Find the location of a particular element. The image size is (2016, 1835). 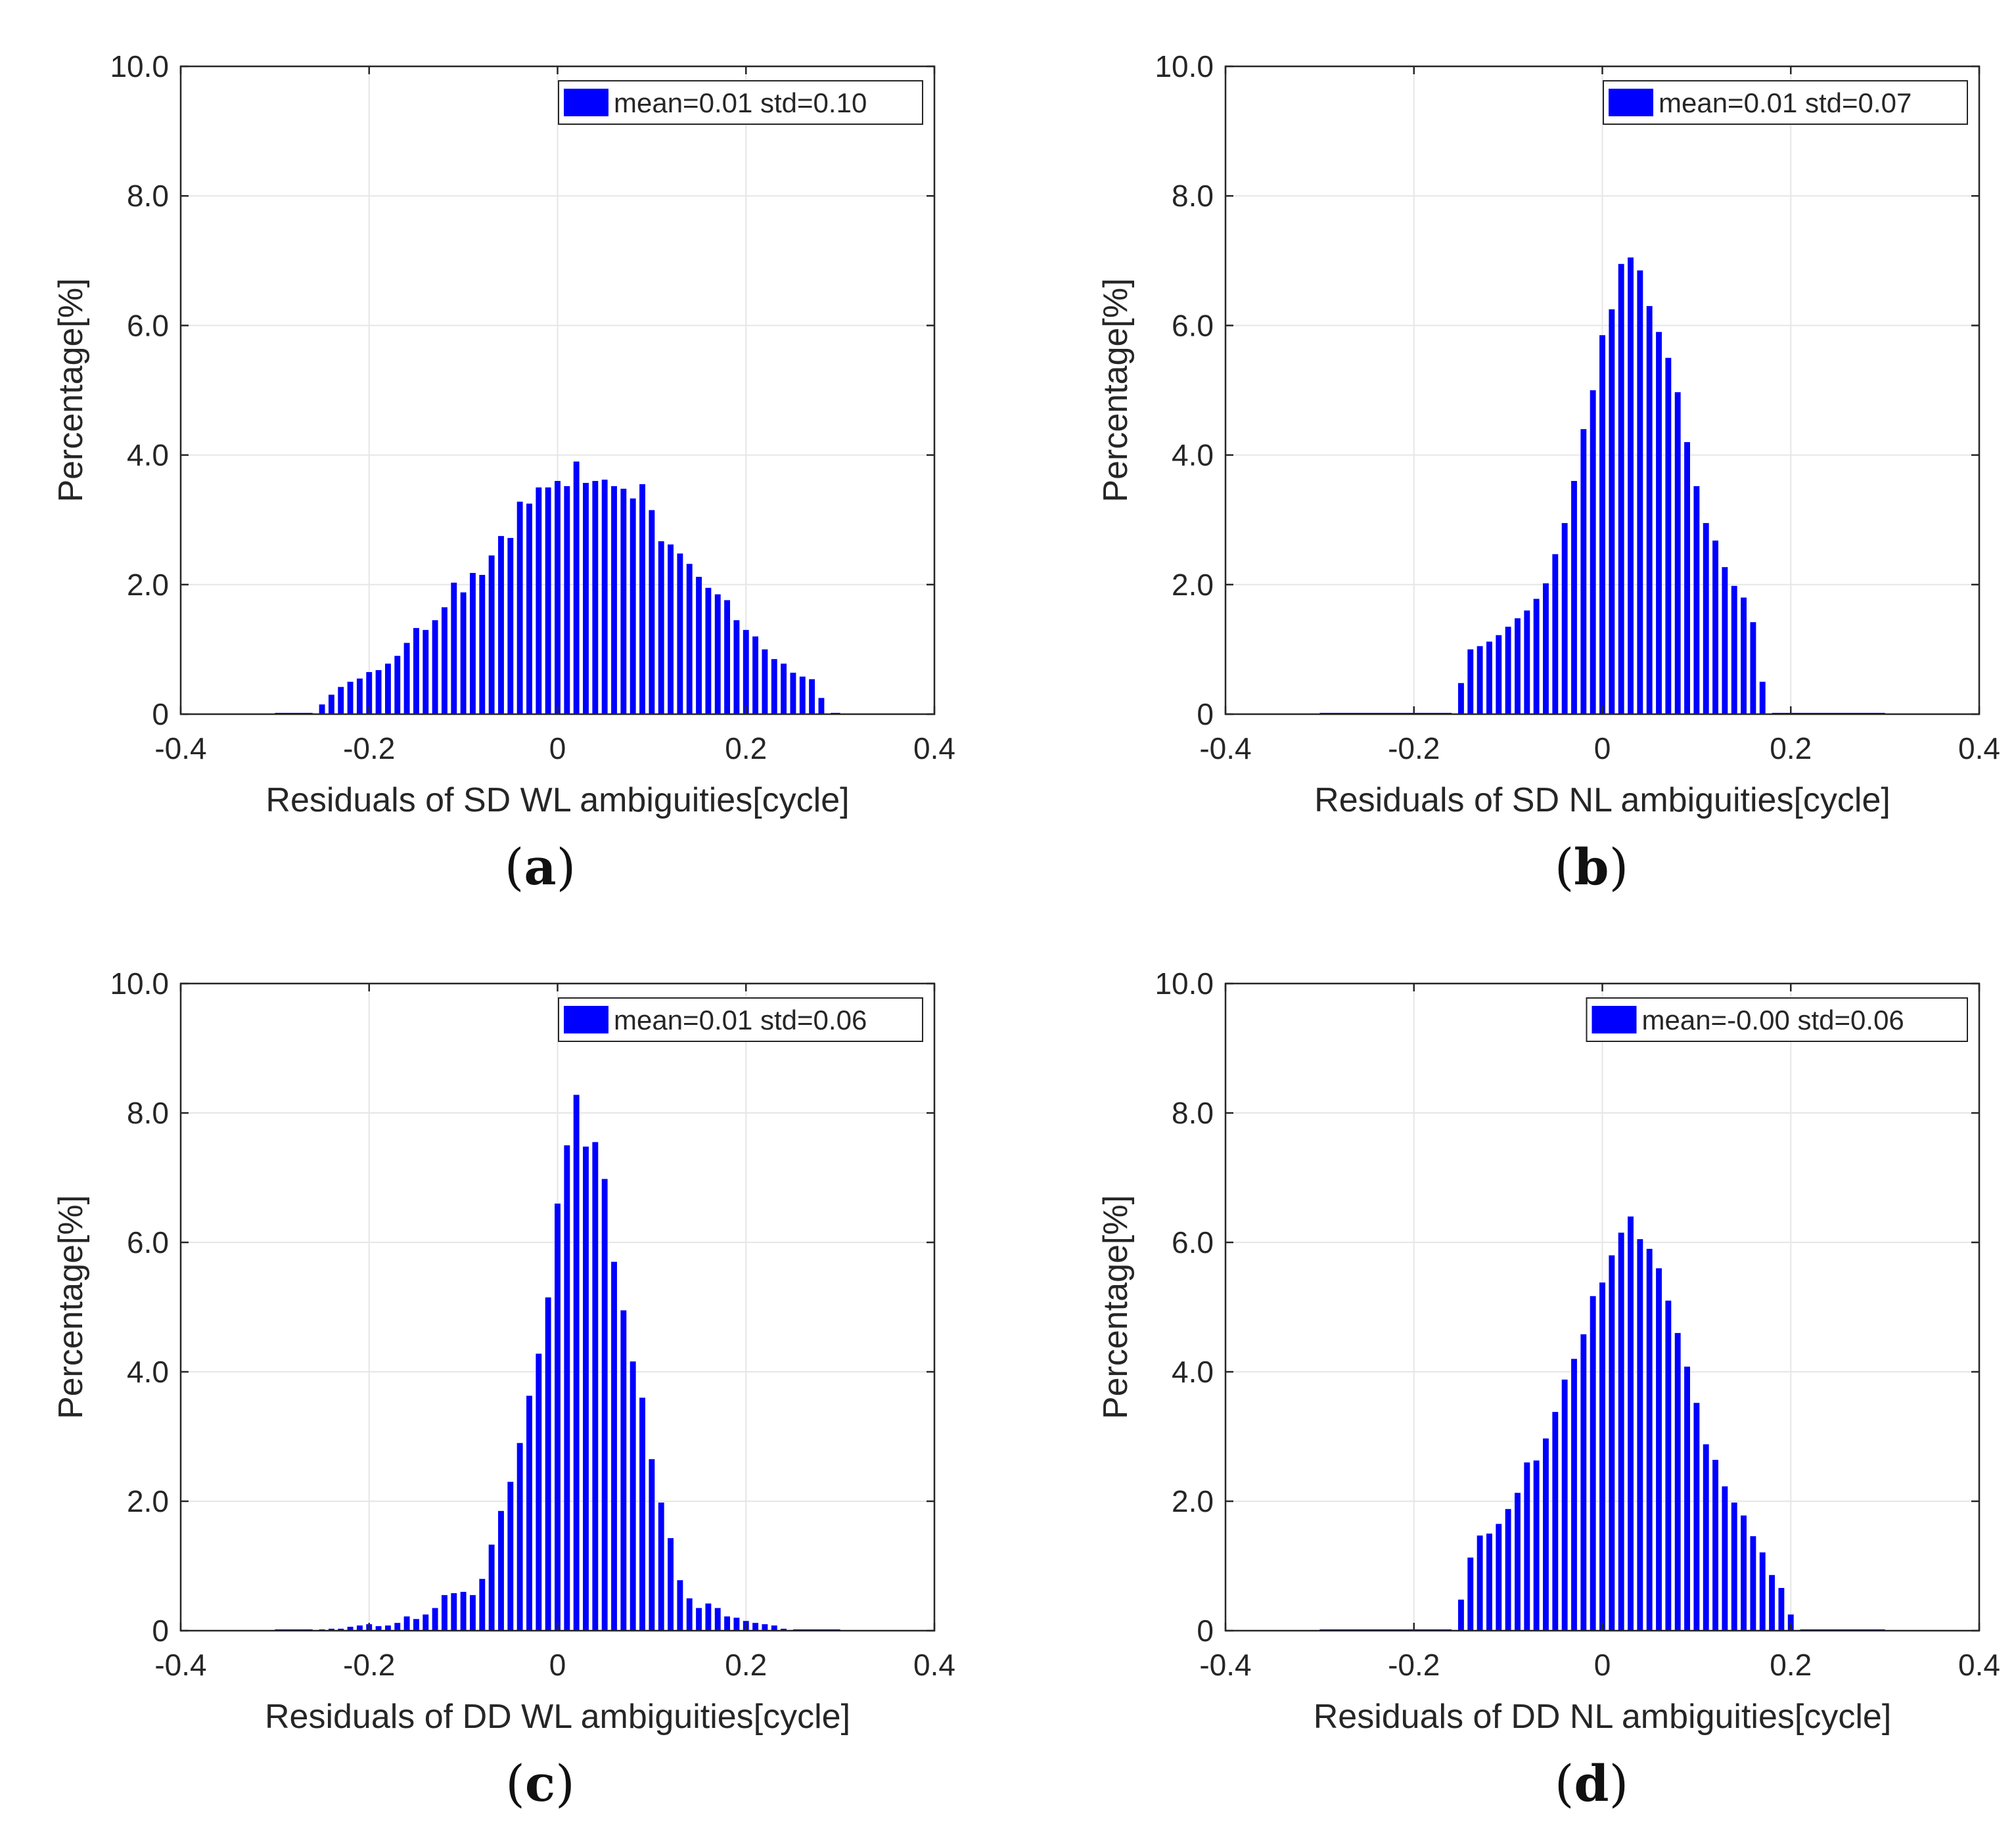

legend-label: mean=0.01 std=0.07 is located at coordinates (1785, 102).